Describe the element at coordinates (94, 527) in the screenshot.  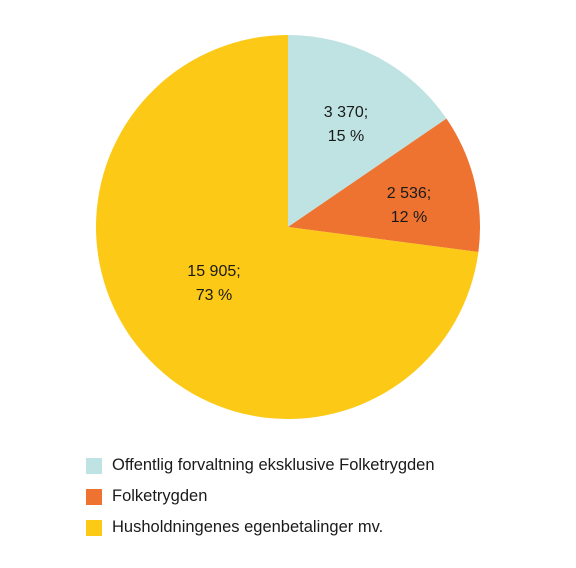
I see `legend-swatch-husholdningenes-egenbetalinger` at that location.